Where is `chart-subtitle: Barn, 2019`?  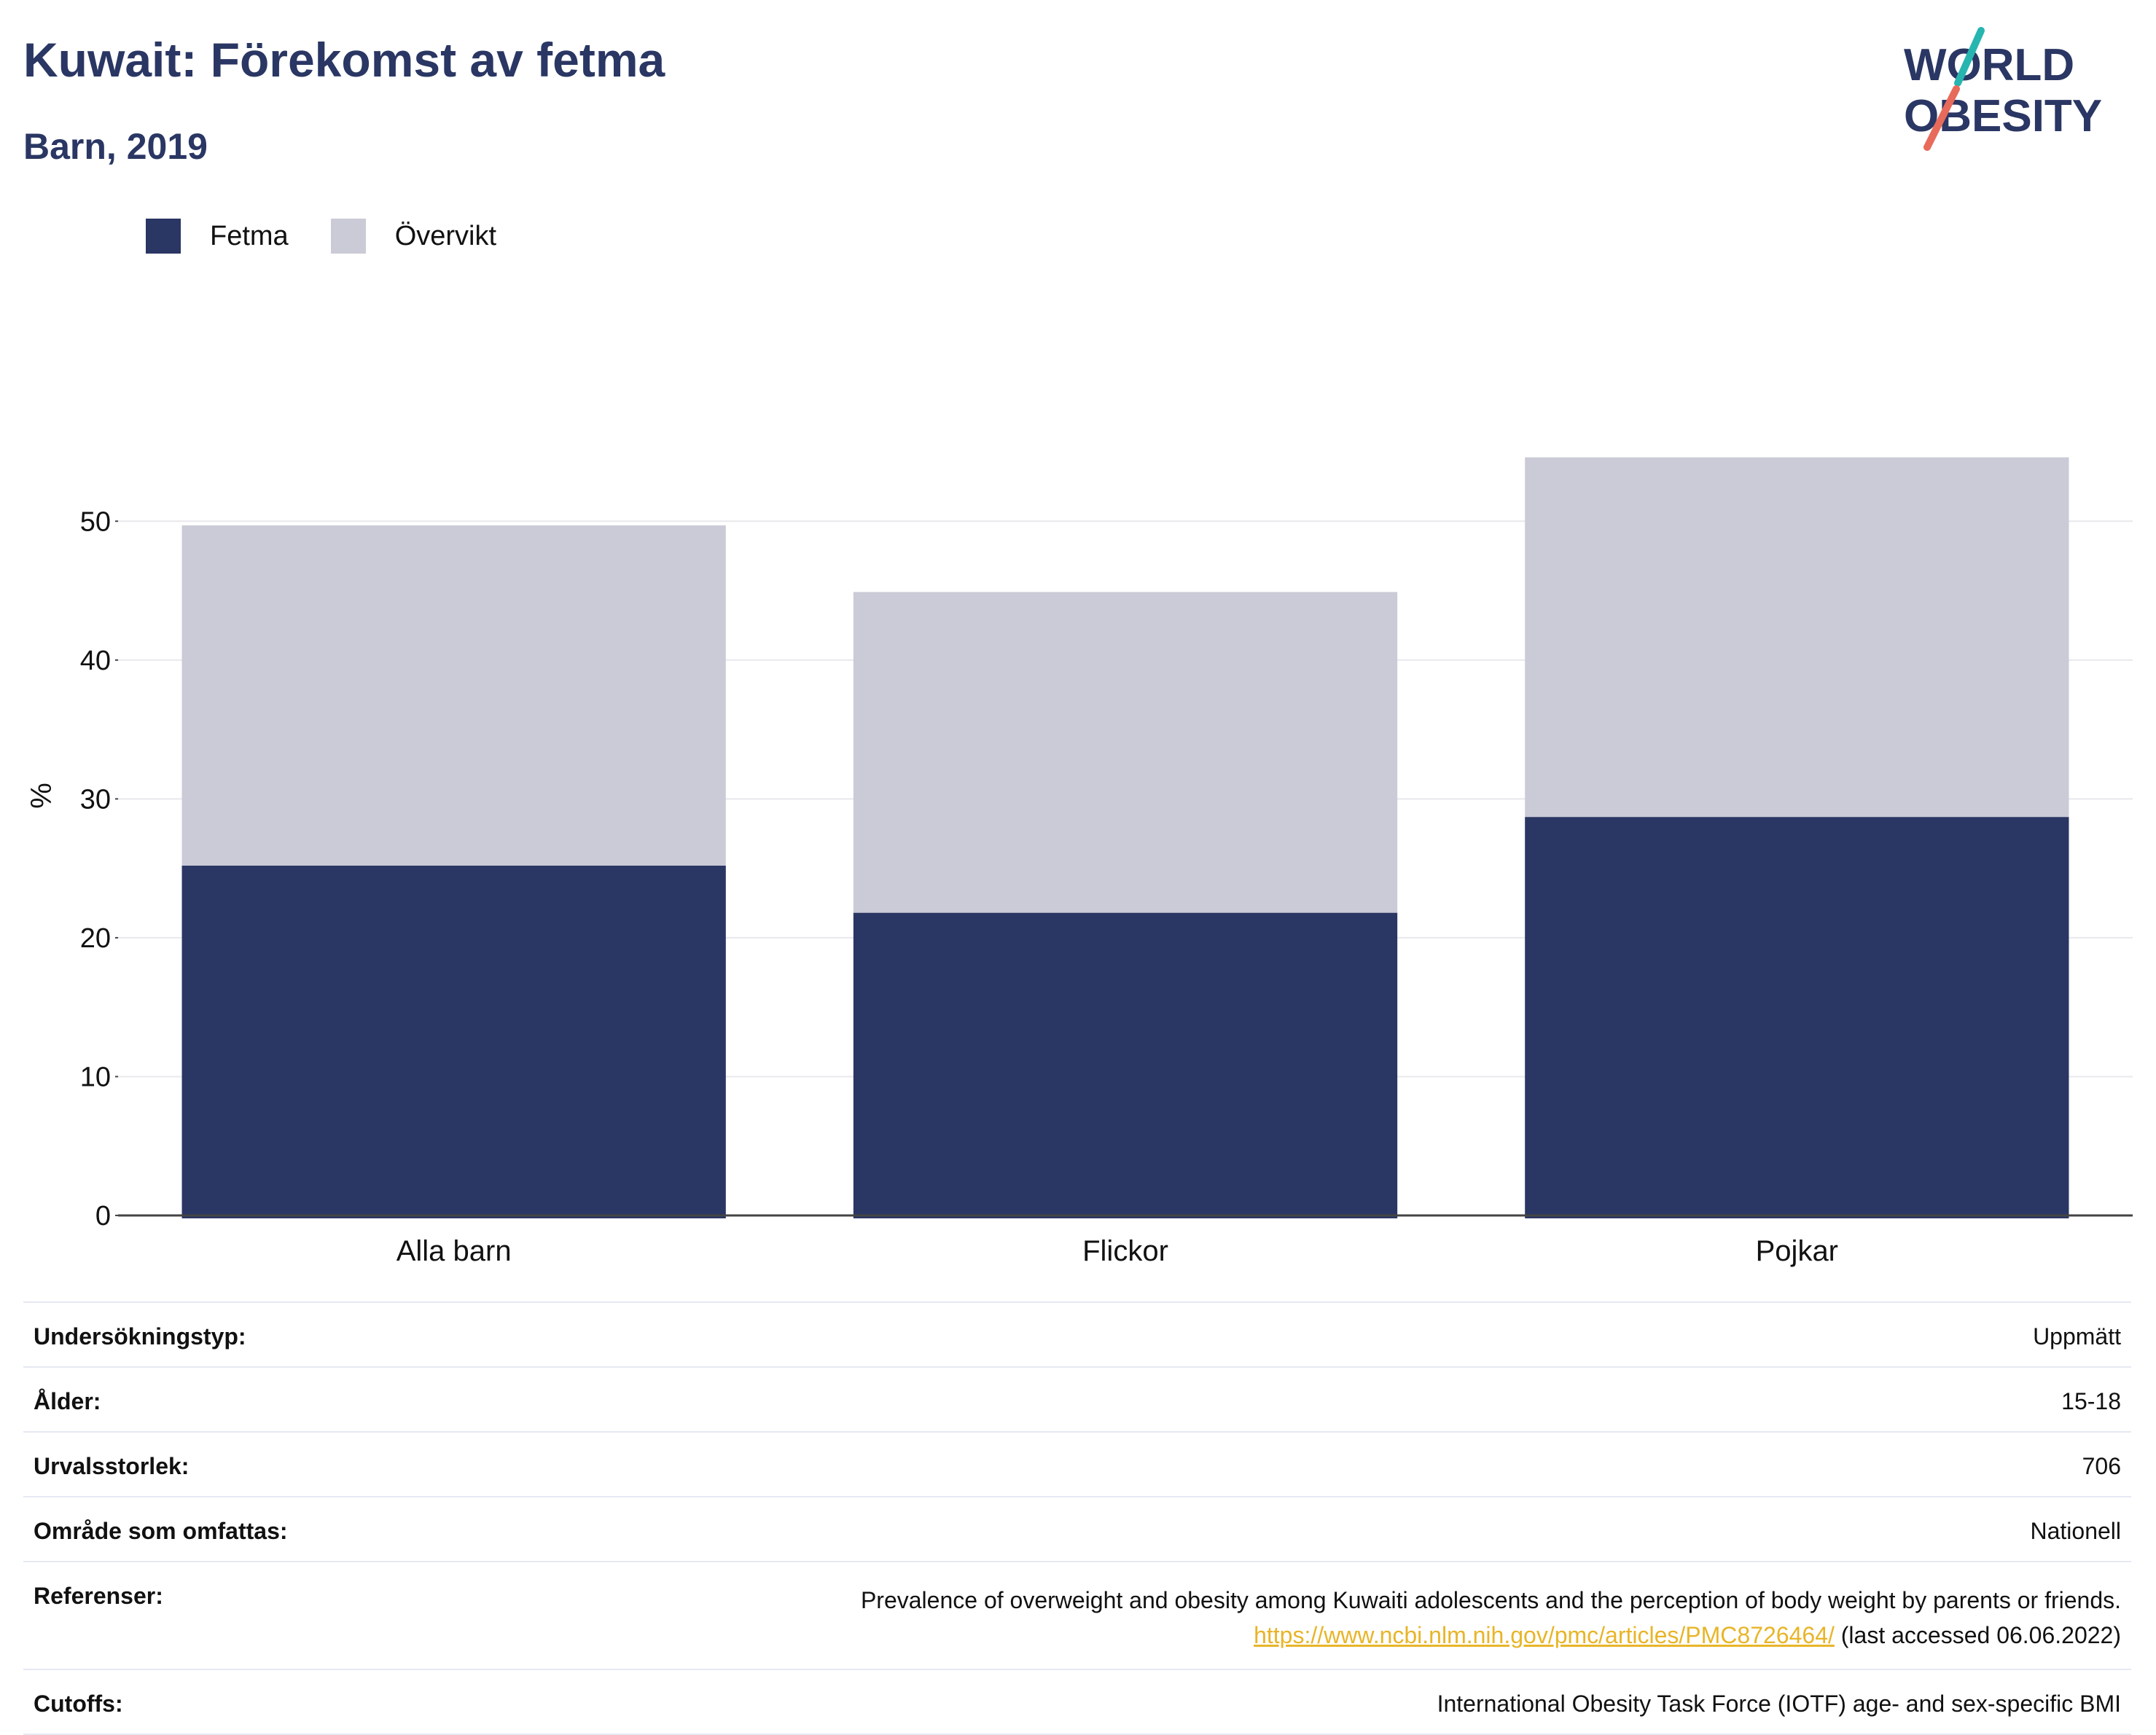
chart-subtitle: Barn, 2019 is located at coordinates (116, 146).